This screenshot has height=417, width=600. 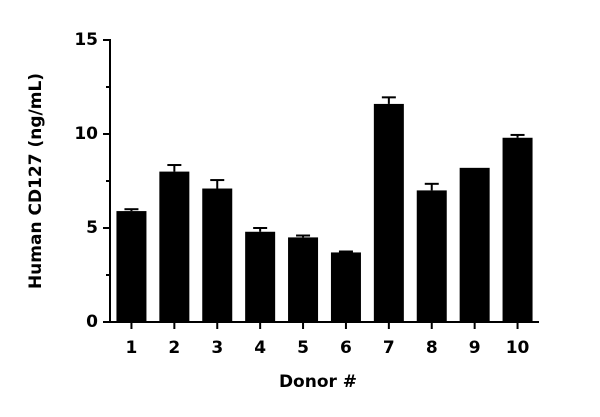 I want to click on y-tick-label: 5, so click(x=92, y=228).